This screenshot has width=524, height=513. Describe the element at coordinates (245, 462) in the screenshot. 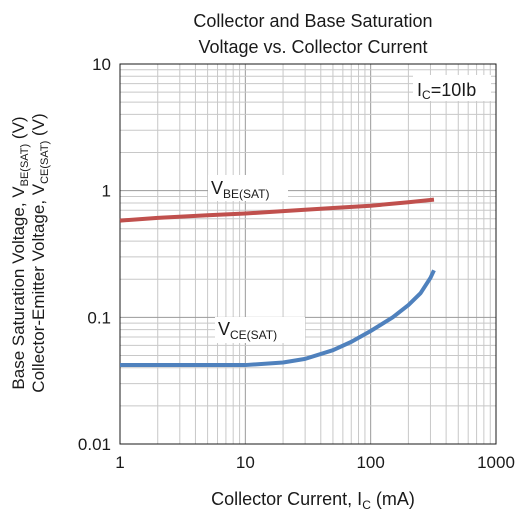

I see `x-tick-label: 10` at that location.